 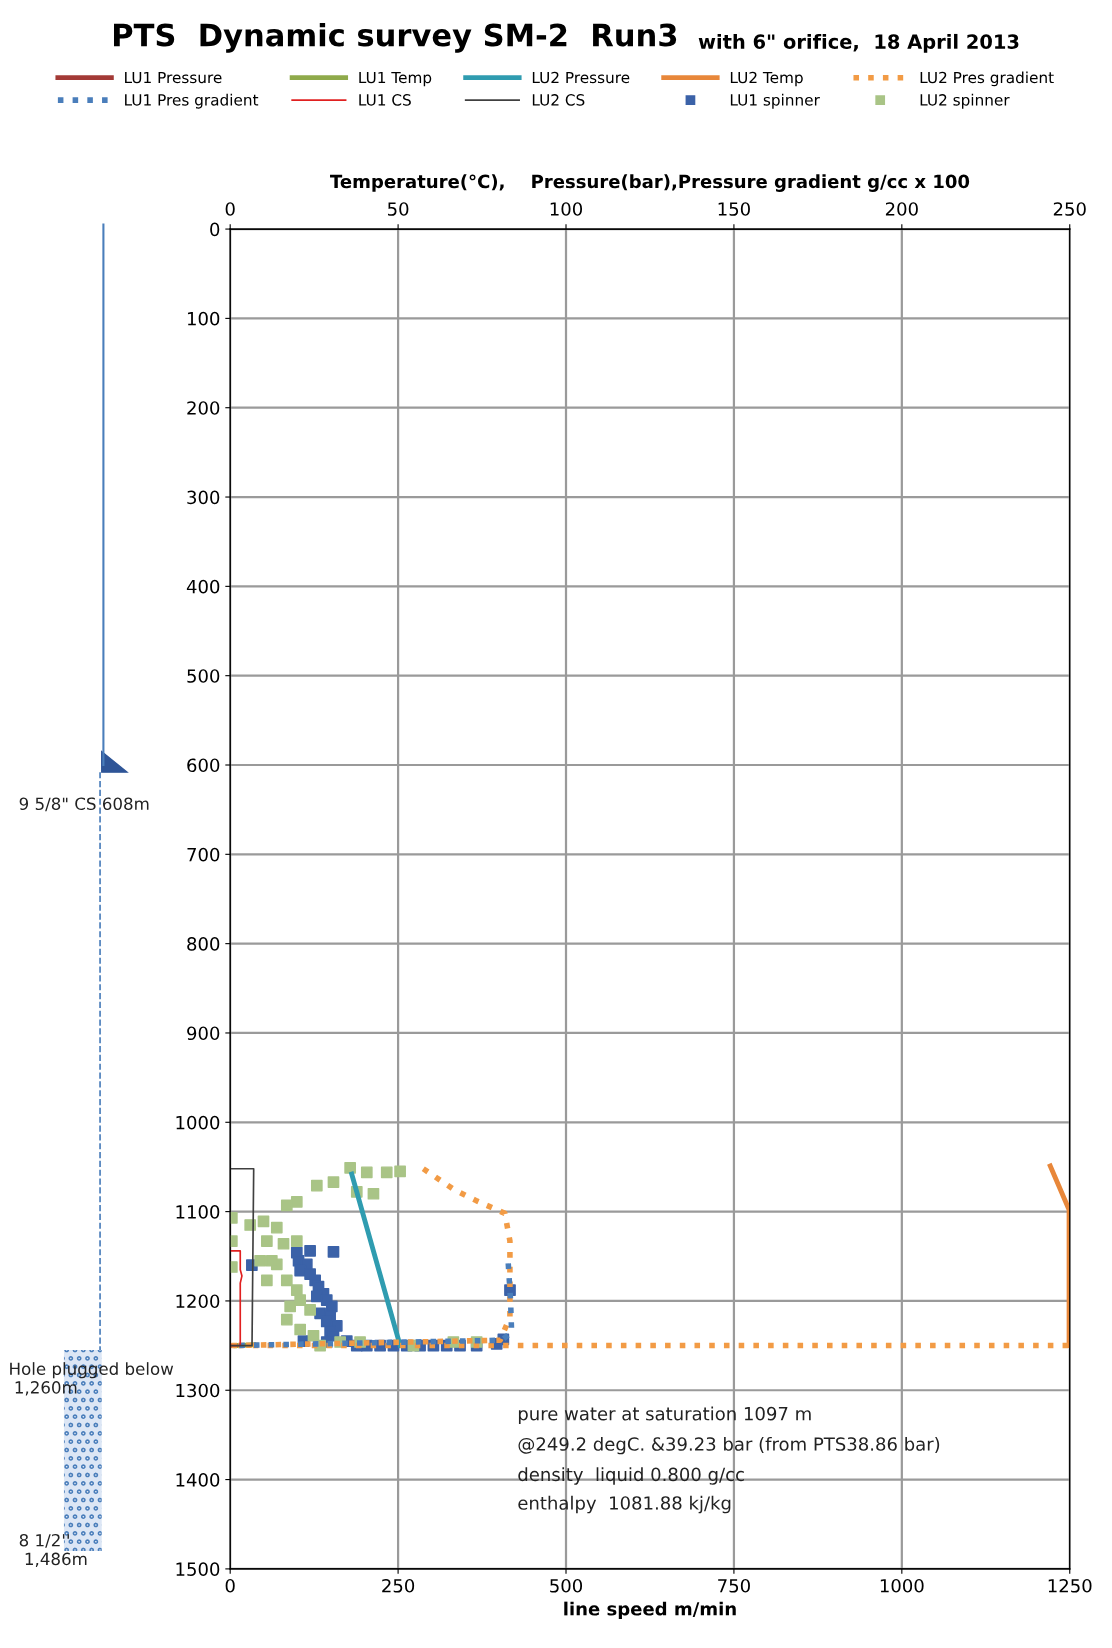 What do you see at coordinates (1069, 209) in the screenshot?
I see `x2-tick-label: 250` at bounding box center [1069, 209].